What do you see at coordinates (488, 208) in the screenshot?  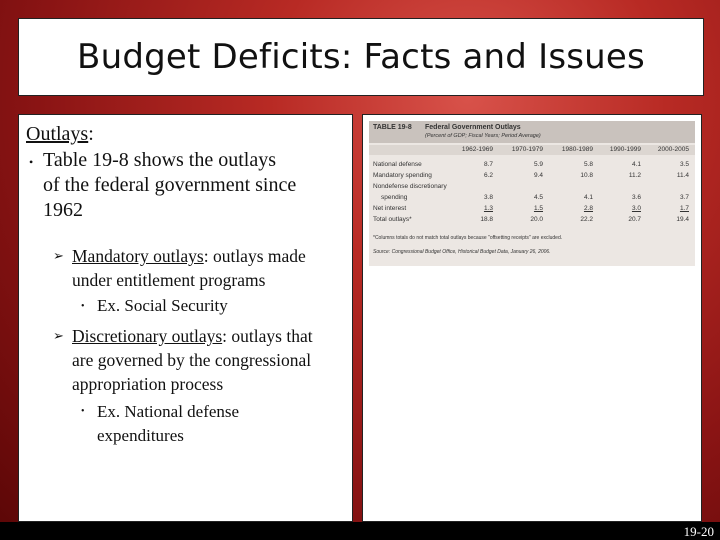 I see `table-cell: 1.3` at bounding box center [488, 208].